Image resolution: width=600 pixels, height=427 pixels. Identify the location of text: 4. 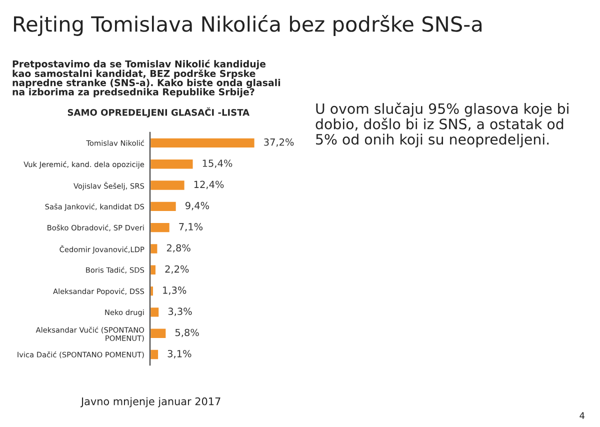
(582, 415).